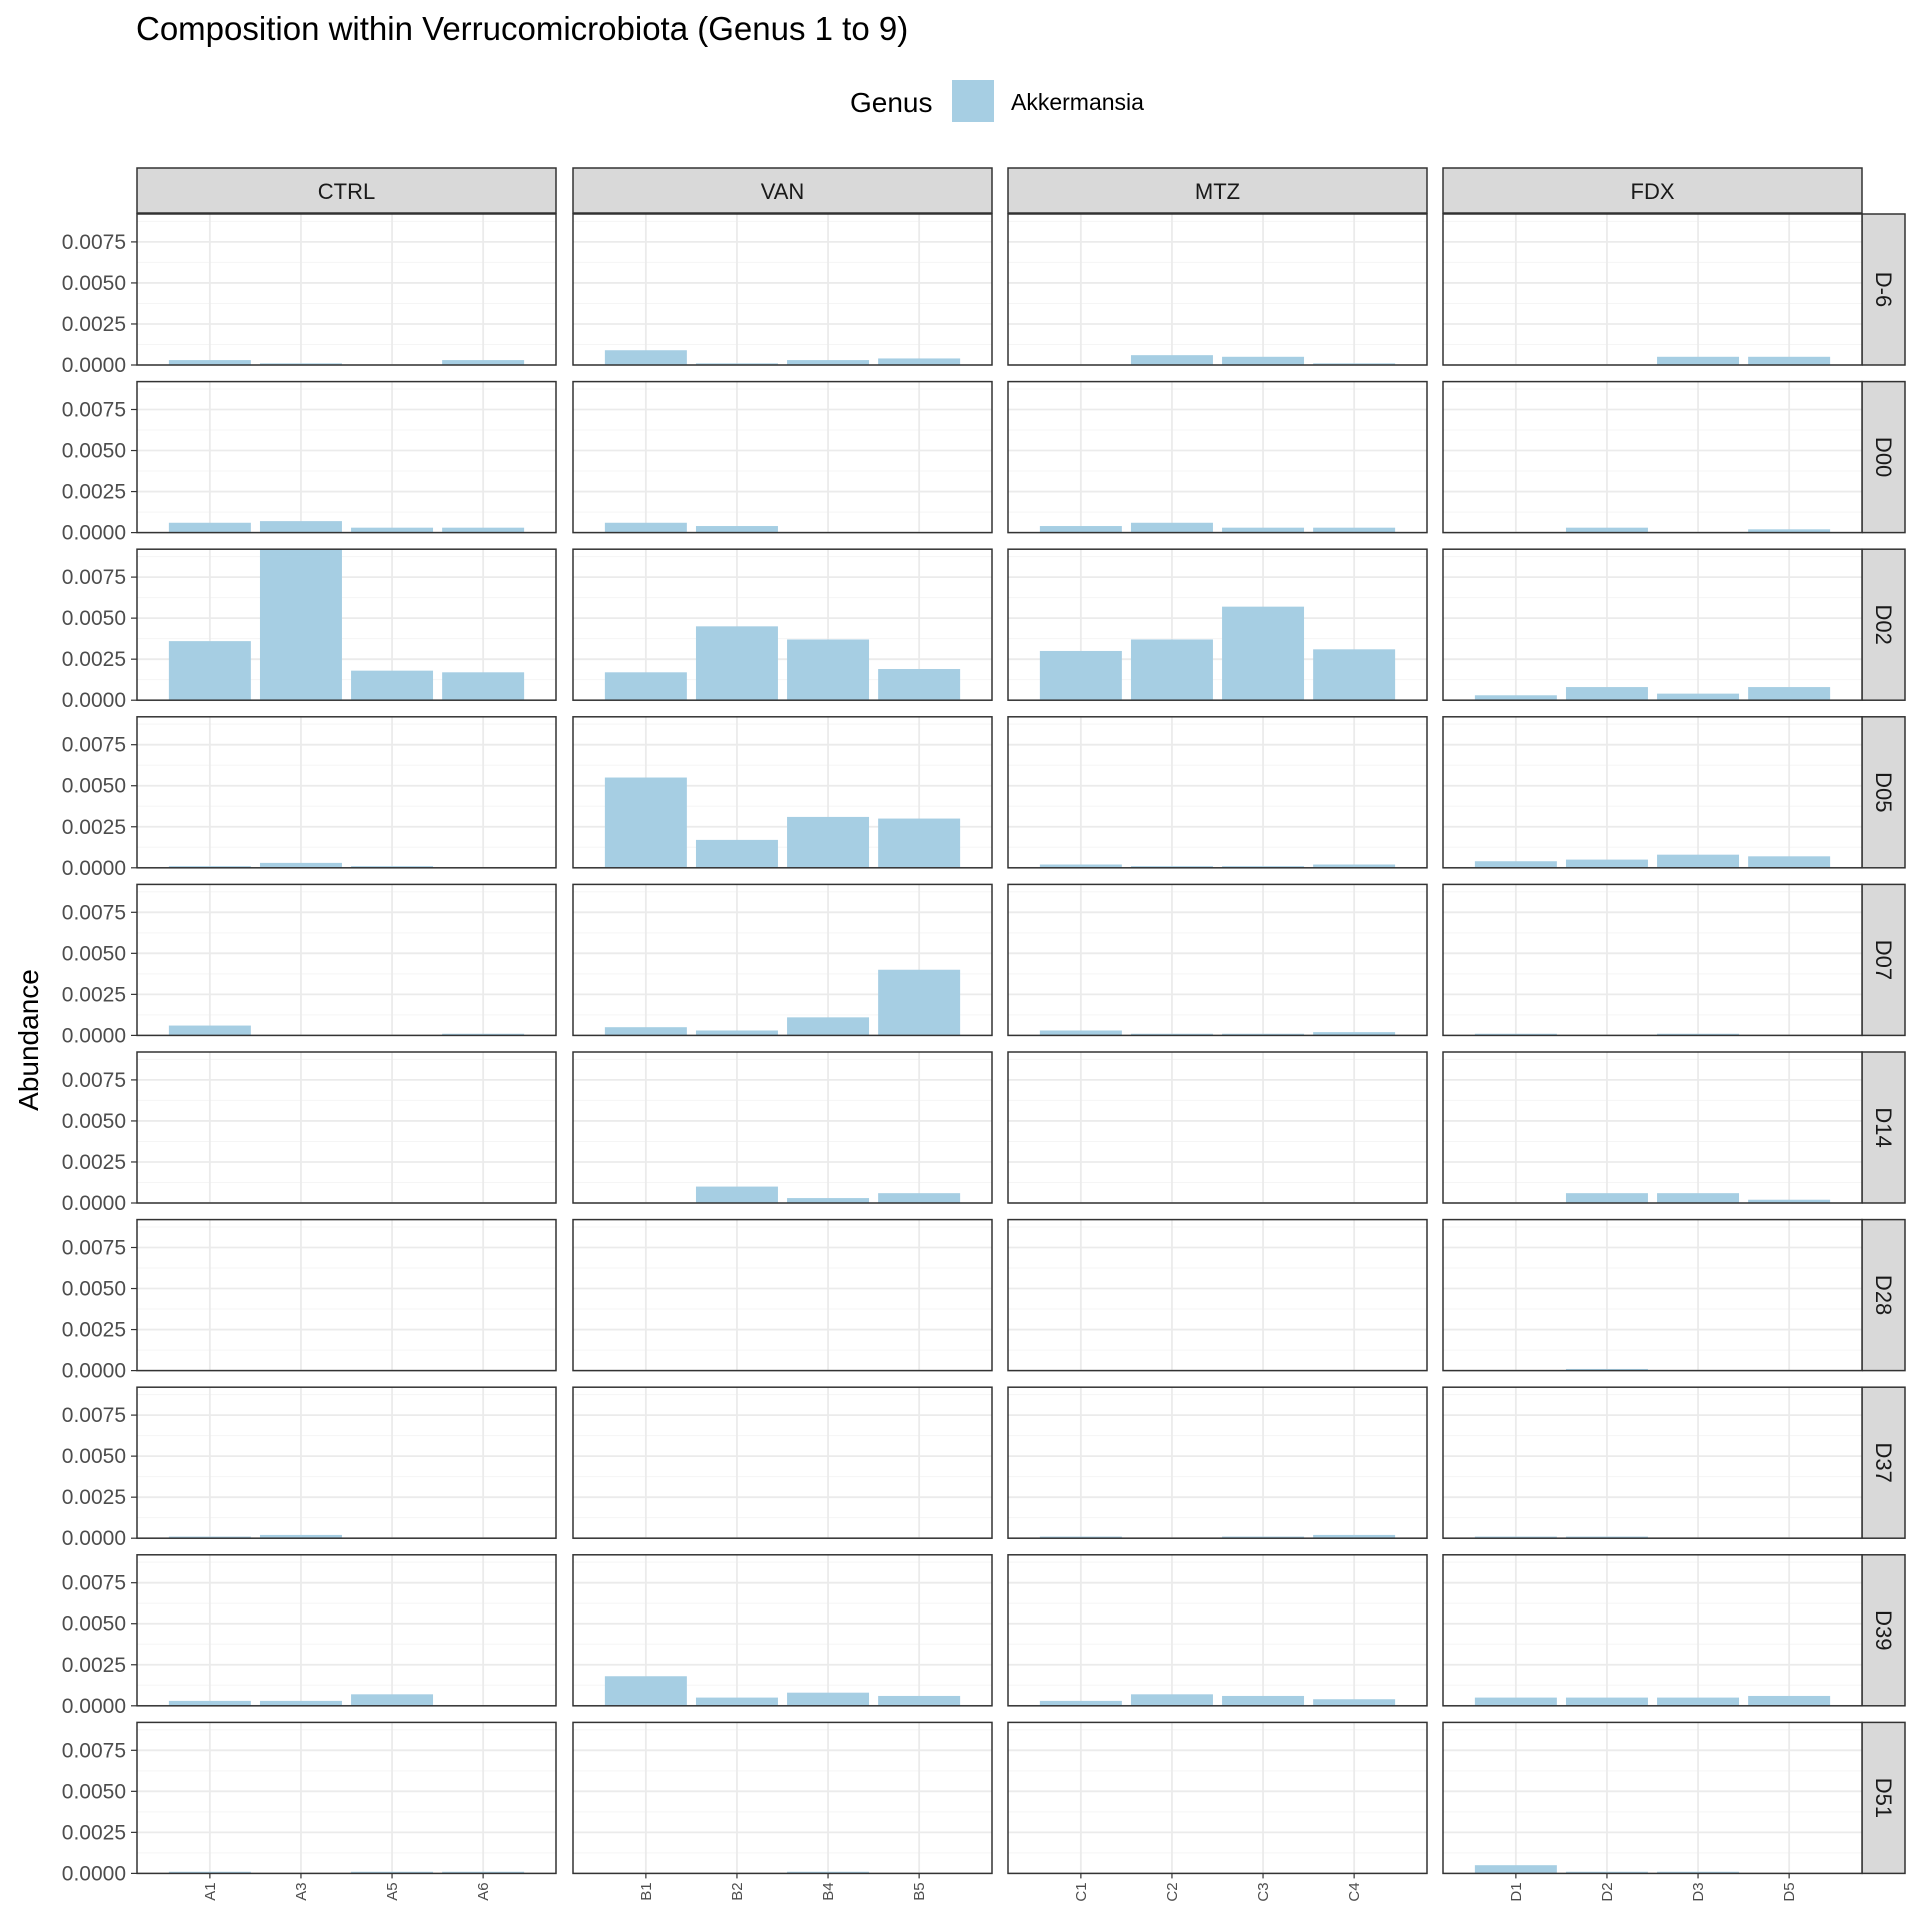 This screenshot has height=1920, width=1920. I want to click on x-tick-label: B1, so click(646, 1891).